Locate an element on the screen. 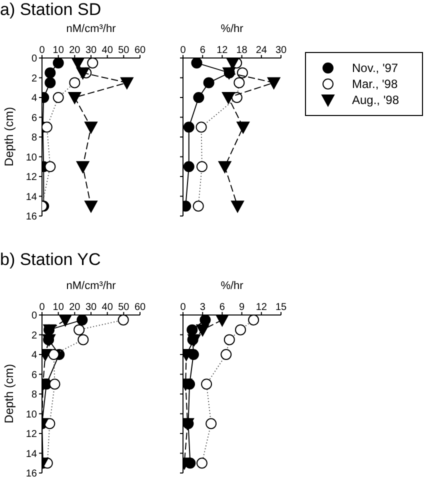  legend-label: Nov., '97 is located at coordinates (375, 68).